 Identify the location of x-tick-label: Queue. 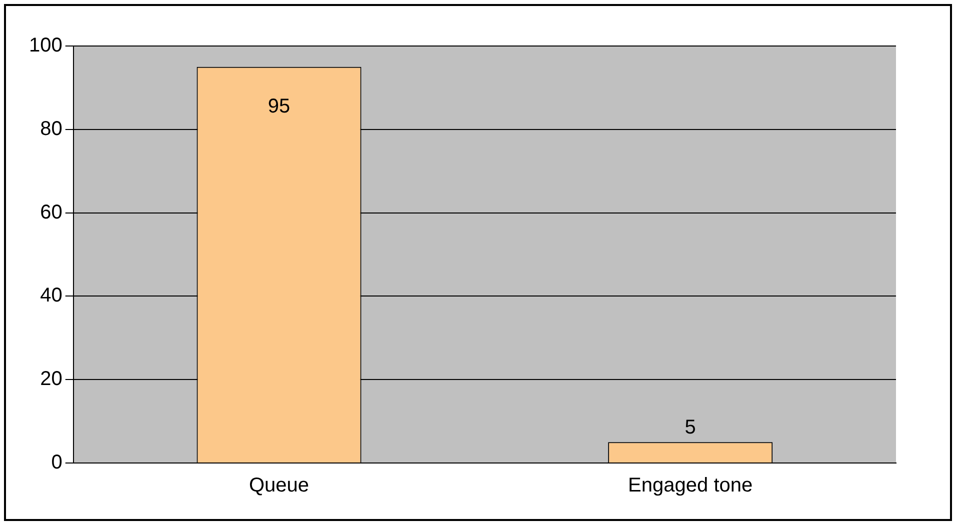
(279, 485).